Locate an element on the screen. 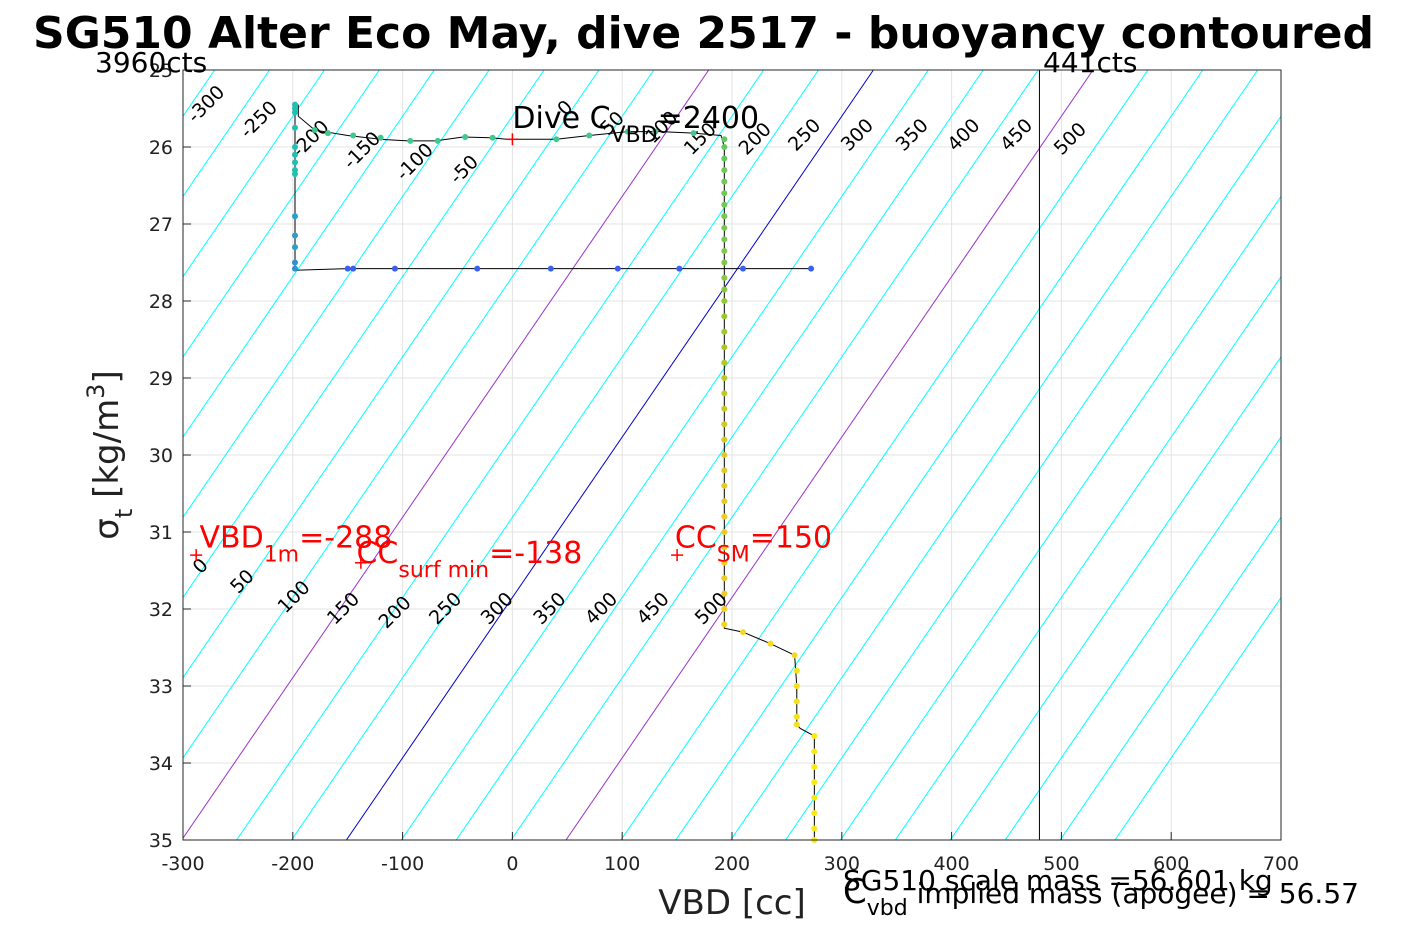  x-tick-label: 700 is located at coordinates (1281, 864).